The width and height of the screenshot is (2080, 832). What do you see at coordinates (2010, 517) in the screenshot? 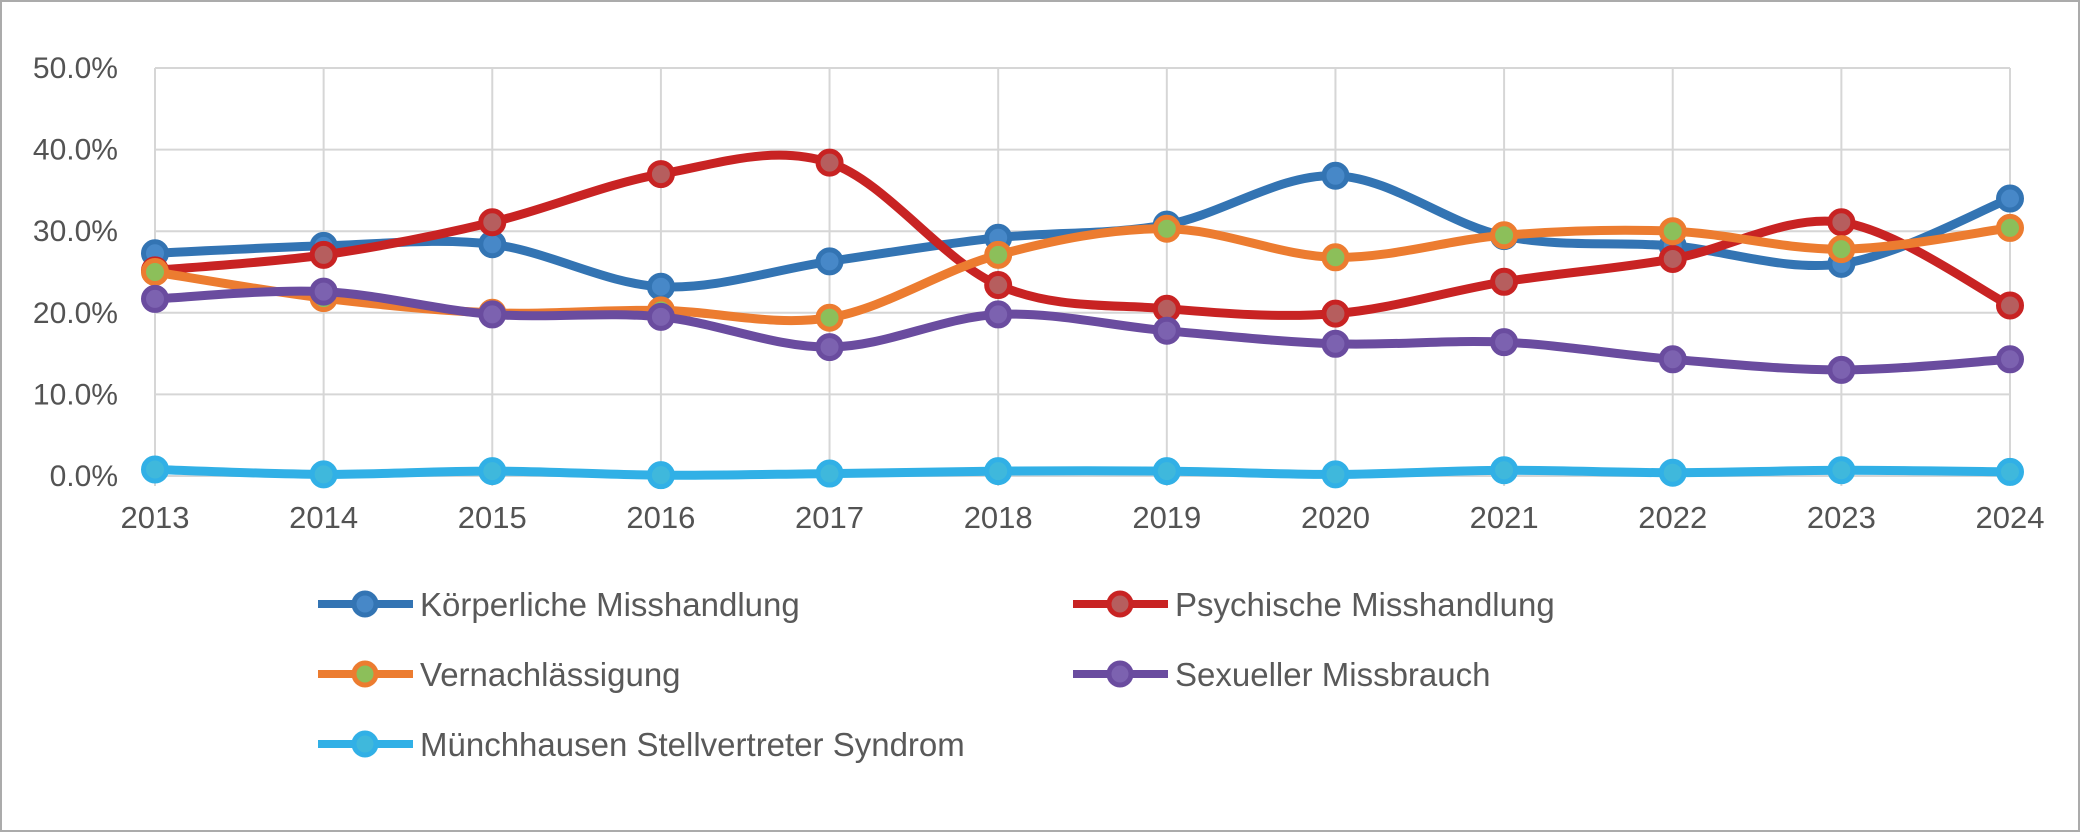
I see `x-axis-tick-label: 2024` at bounding box center [2010, 517].